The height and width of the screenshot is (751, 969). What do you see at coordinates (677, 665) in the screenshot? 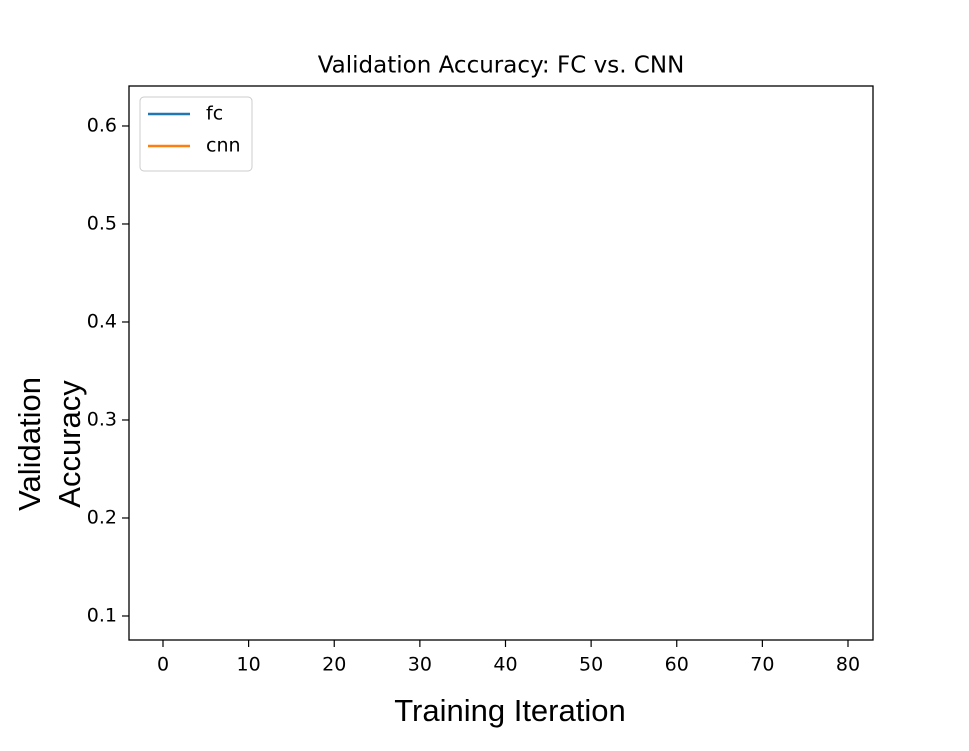
I see `x-tick-label: 60` at bounding box center [677, 665].